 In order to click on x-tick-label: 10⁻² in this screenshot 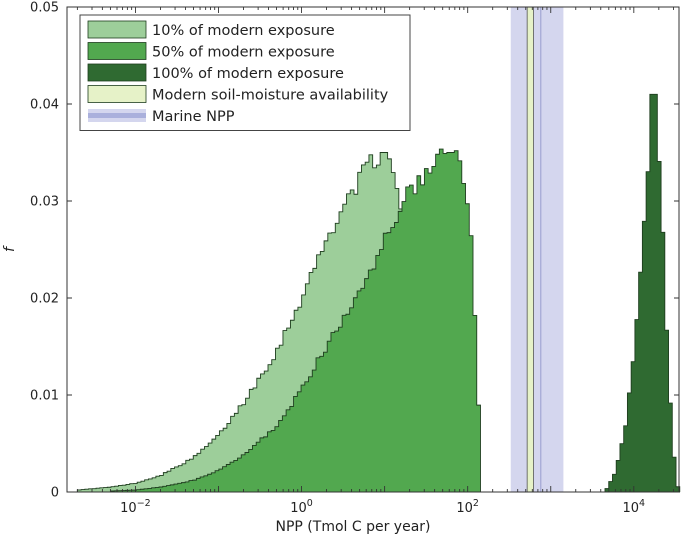, I will do `click(135, 507)`.